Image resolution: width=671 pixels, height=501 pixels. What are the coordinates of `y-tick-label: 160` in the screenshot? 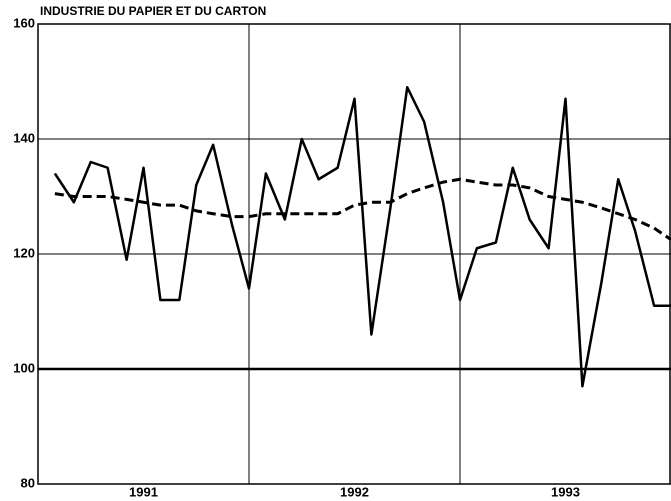 It's located at (24, 22).